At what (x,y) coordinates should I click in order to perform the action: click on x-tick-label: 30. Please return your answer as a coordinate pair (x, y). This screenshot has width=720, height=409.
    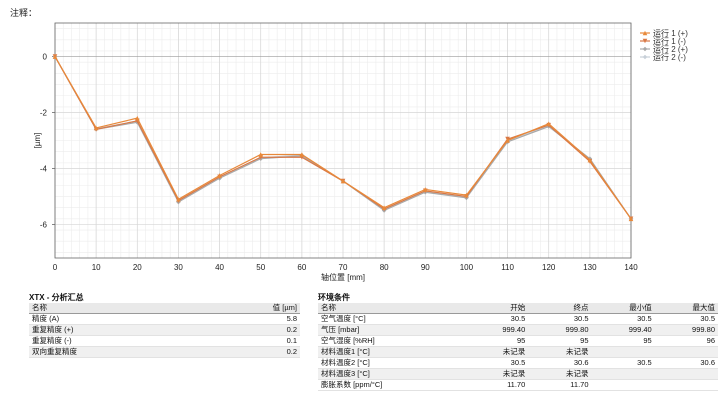
    Looking at the image, I should click on (178, 267).